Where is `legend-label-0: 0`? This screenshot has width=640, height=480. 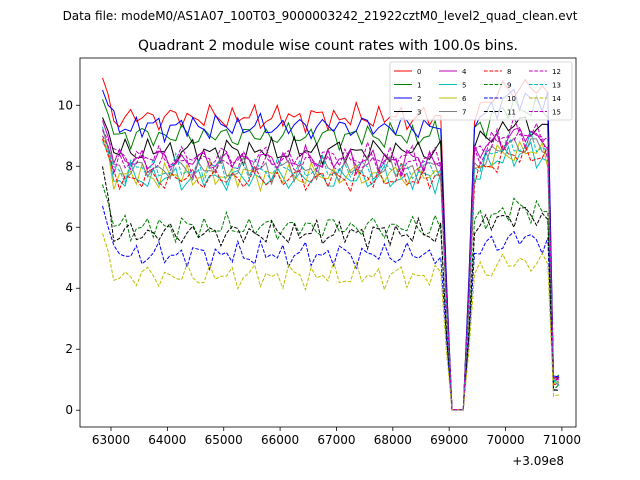 legend-label-0: 0 is located at coordinates (419, 72).